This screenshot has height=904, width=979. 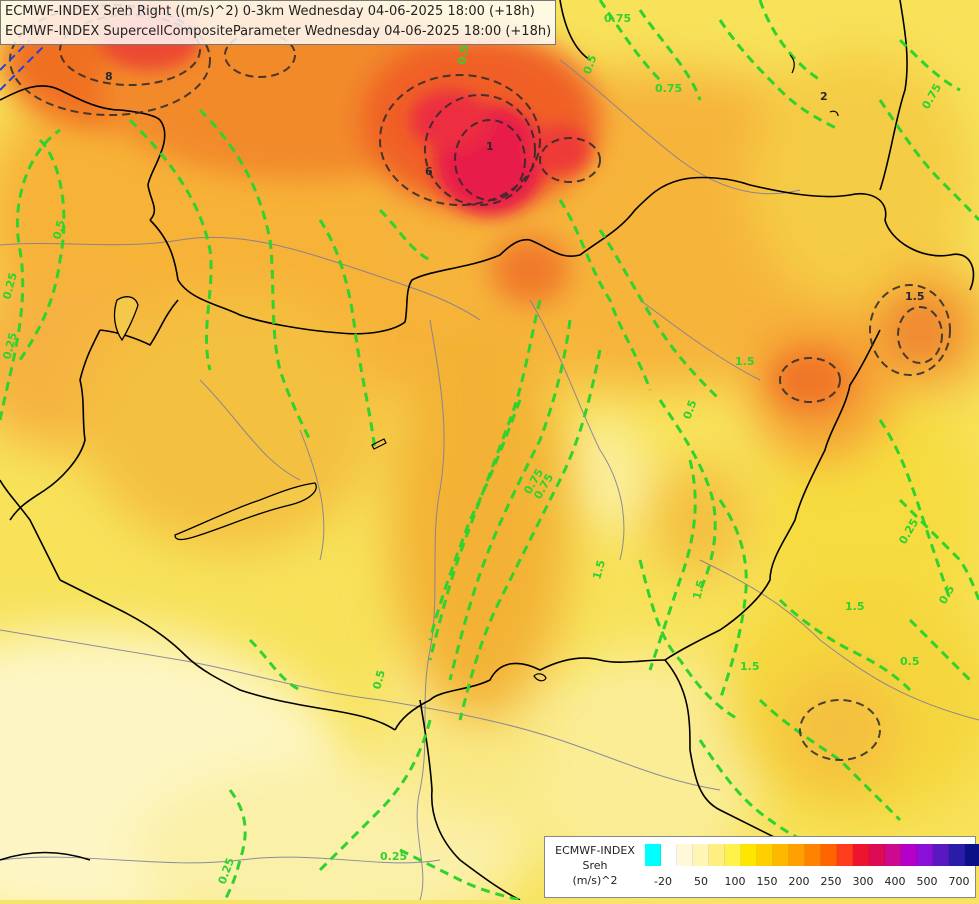 What do you see at coordinates (663, 881) in the screenshot?
I see `legend-tick: -20` at bounding box center [663, 881].